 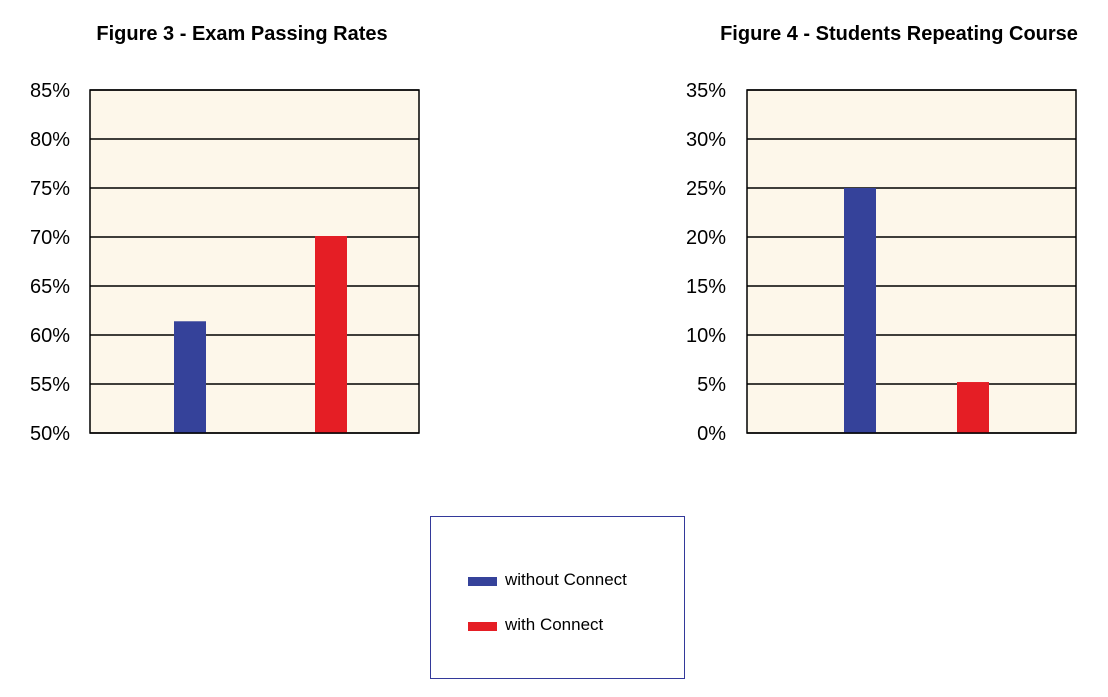 I want to click on y-tick-label-10: 10%, so click(x=706, y=336).